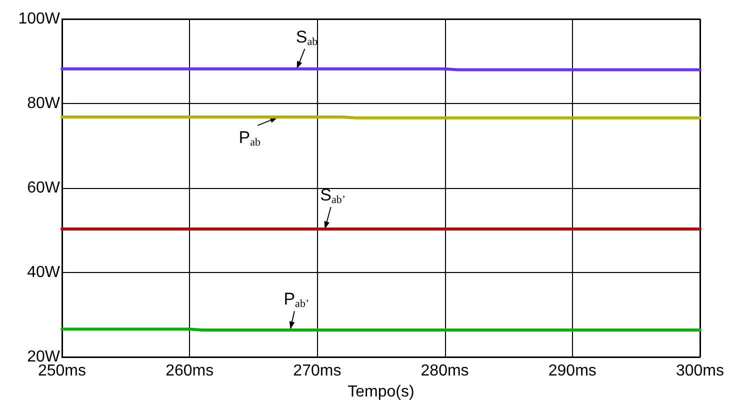 This screenshot has height=412, width=735. I want to click on x-tick-label: 260ms, so click(190, 371).